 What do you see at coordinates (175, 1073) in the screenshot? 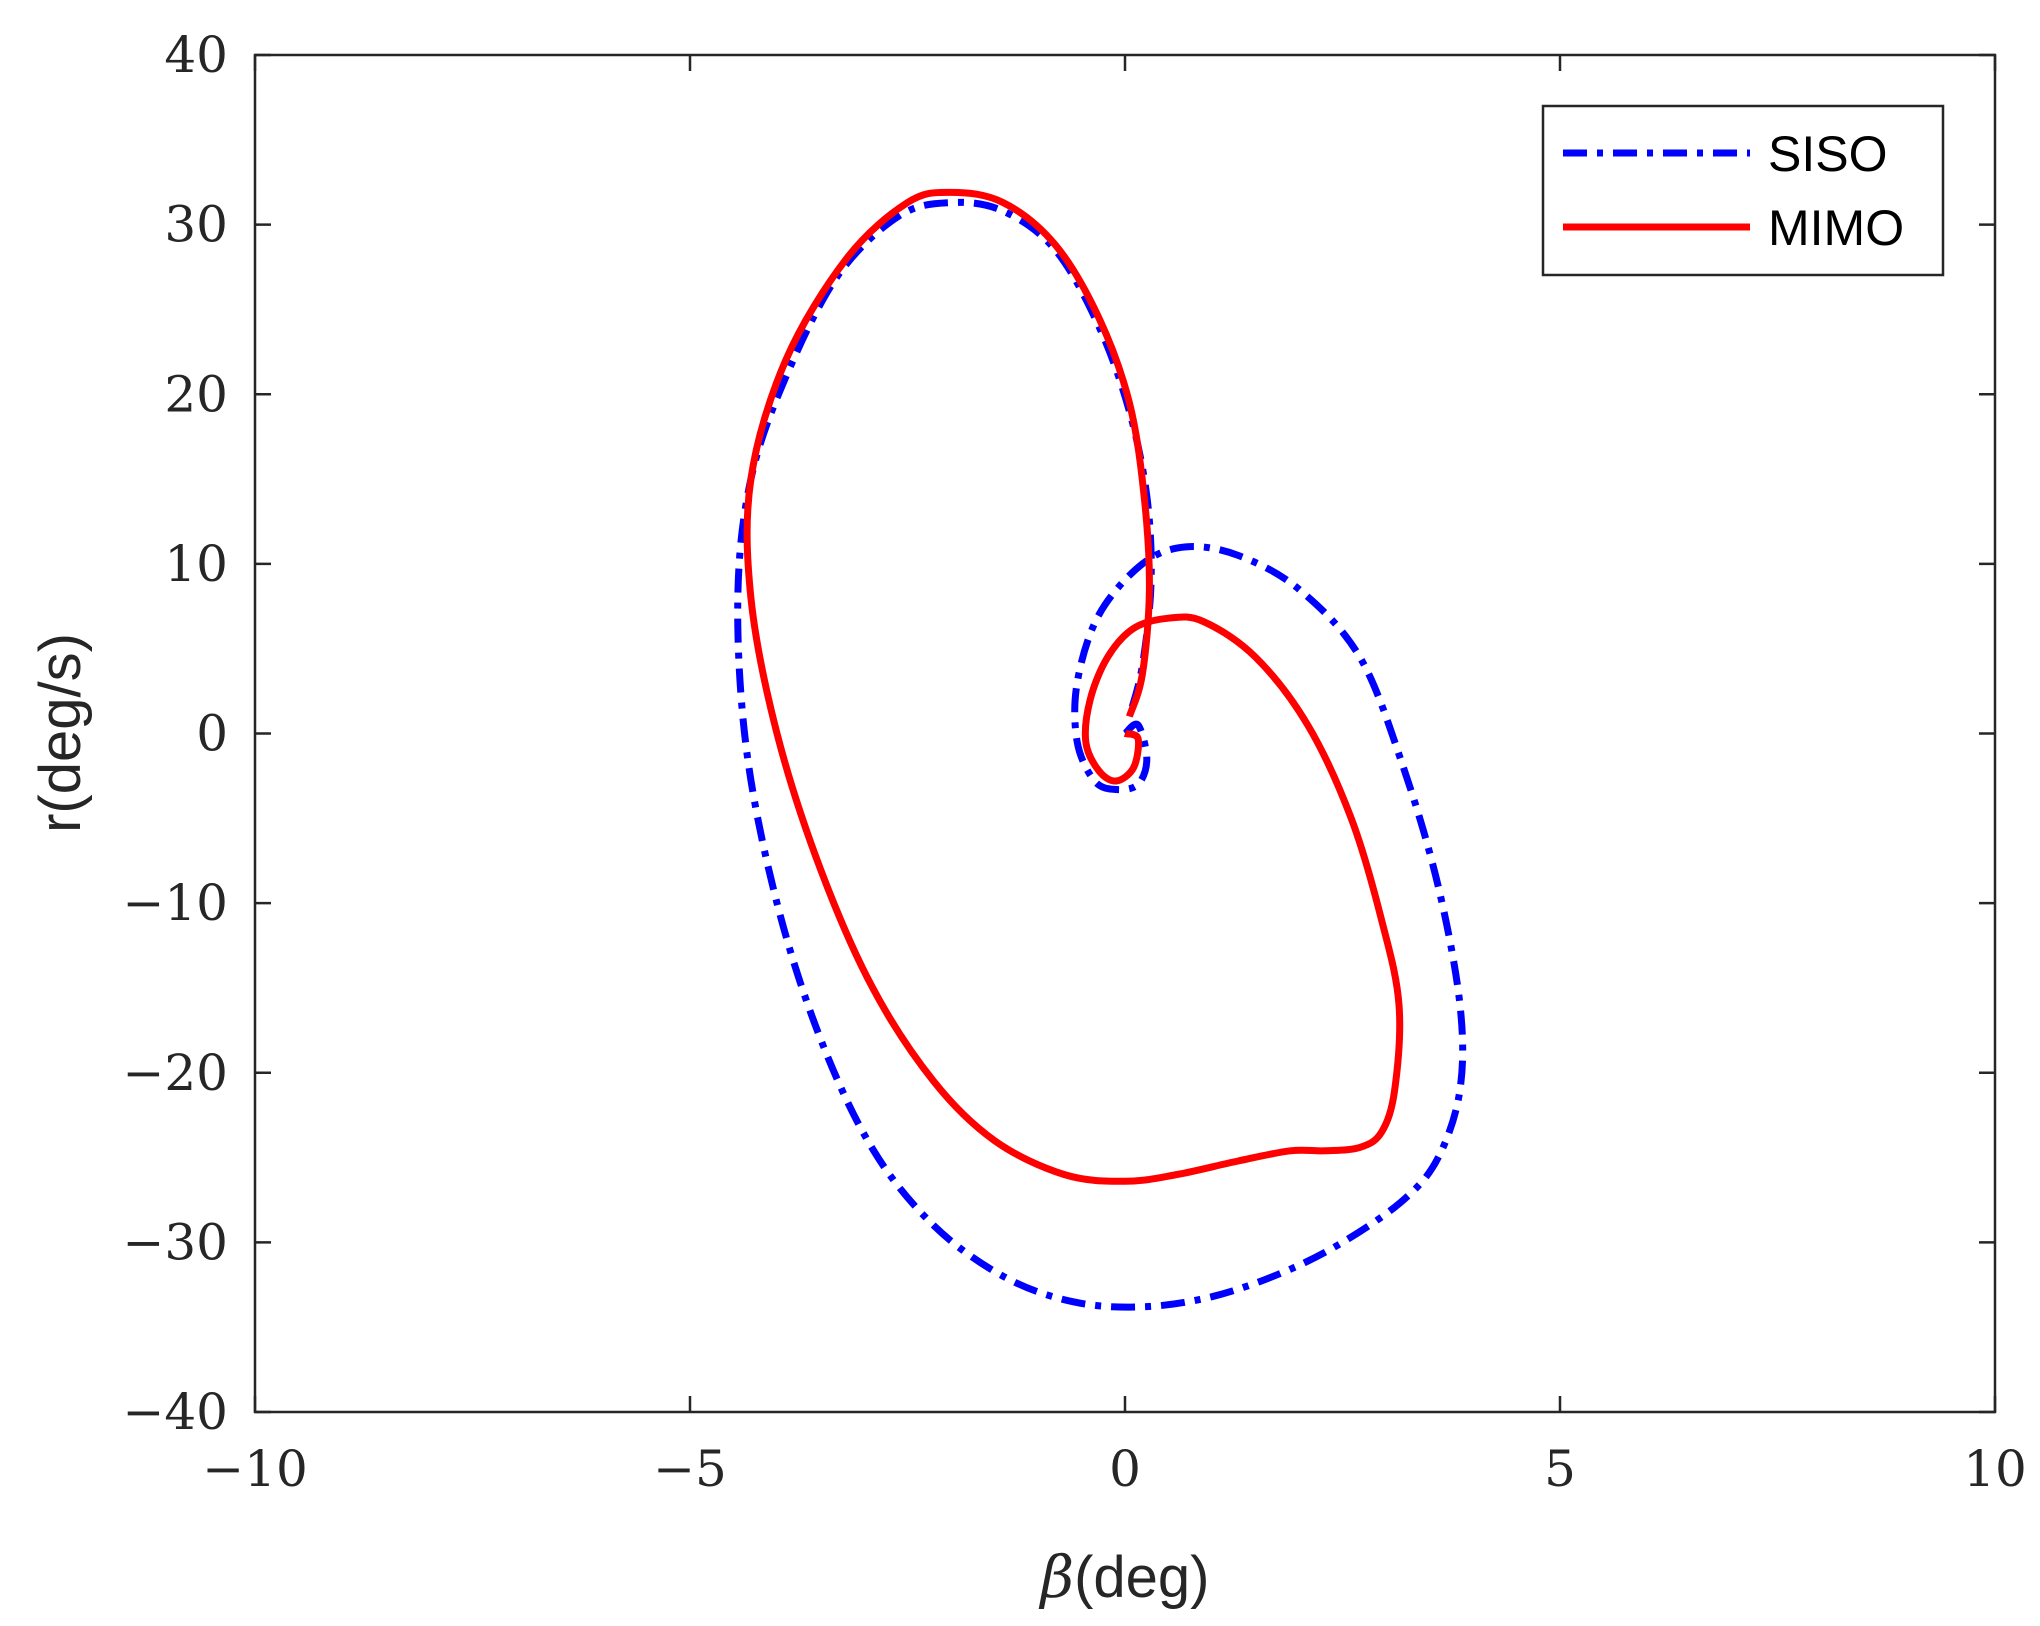
I see `y-tick-label: −20` at bounding box center [175, 1073].